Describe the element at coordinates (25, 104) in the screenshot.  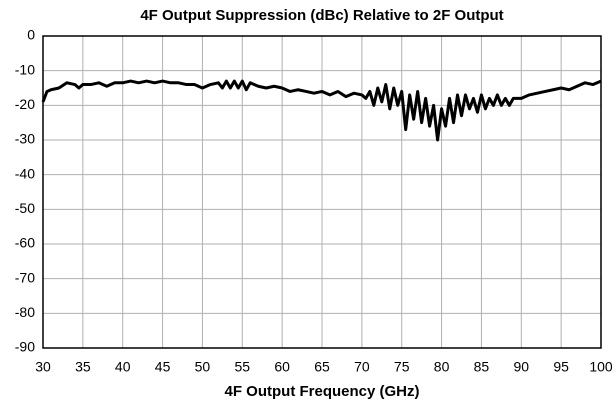
I see `y-tick-label: -20` at that location.